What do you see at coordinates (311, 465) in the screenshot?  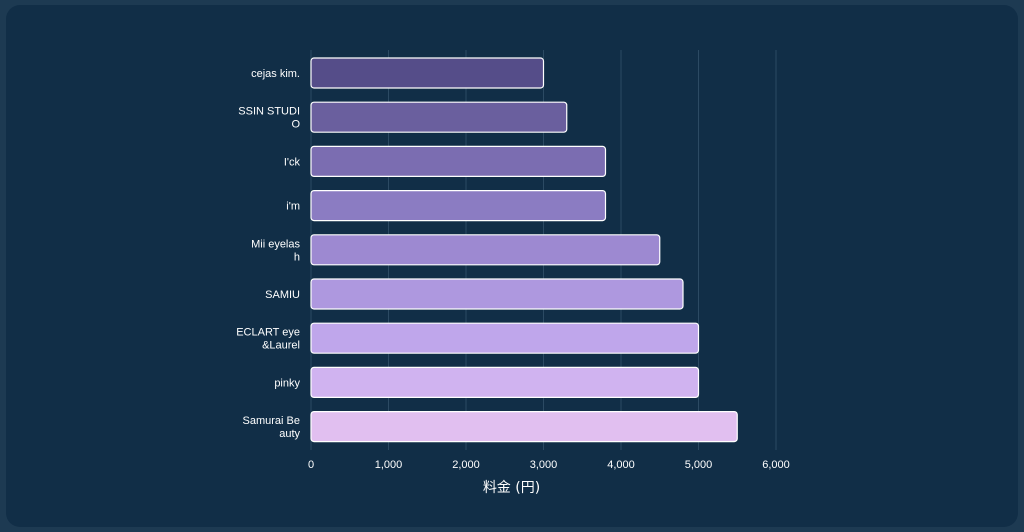 I see `x-tick-label: 0` at bounding box center [311, 465].